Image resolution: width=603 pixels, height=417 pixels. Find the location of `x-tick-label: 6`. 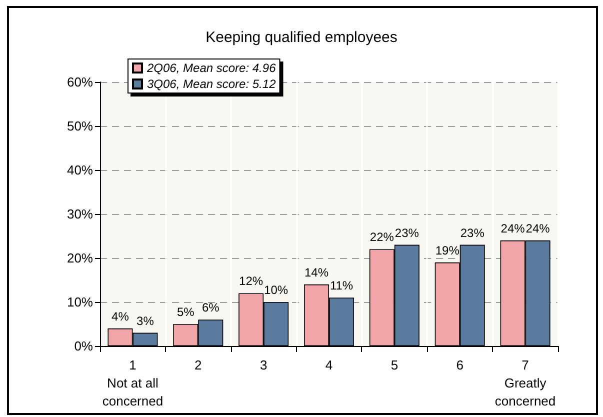

x-tick-label: 6 is located at coordinates (460, 365).